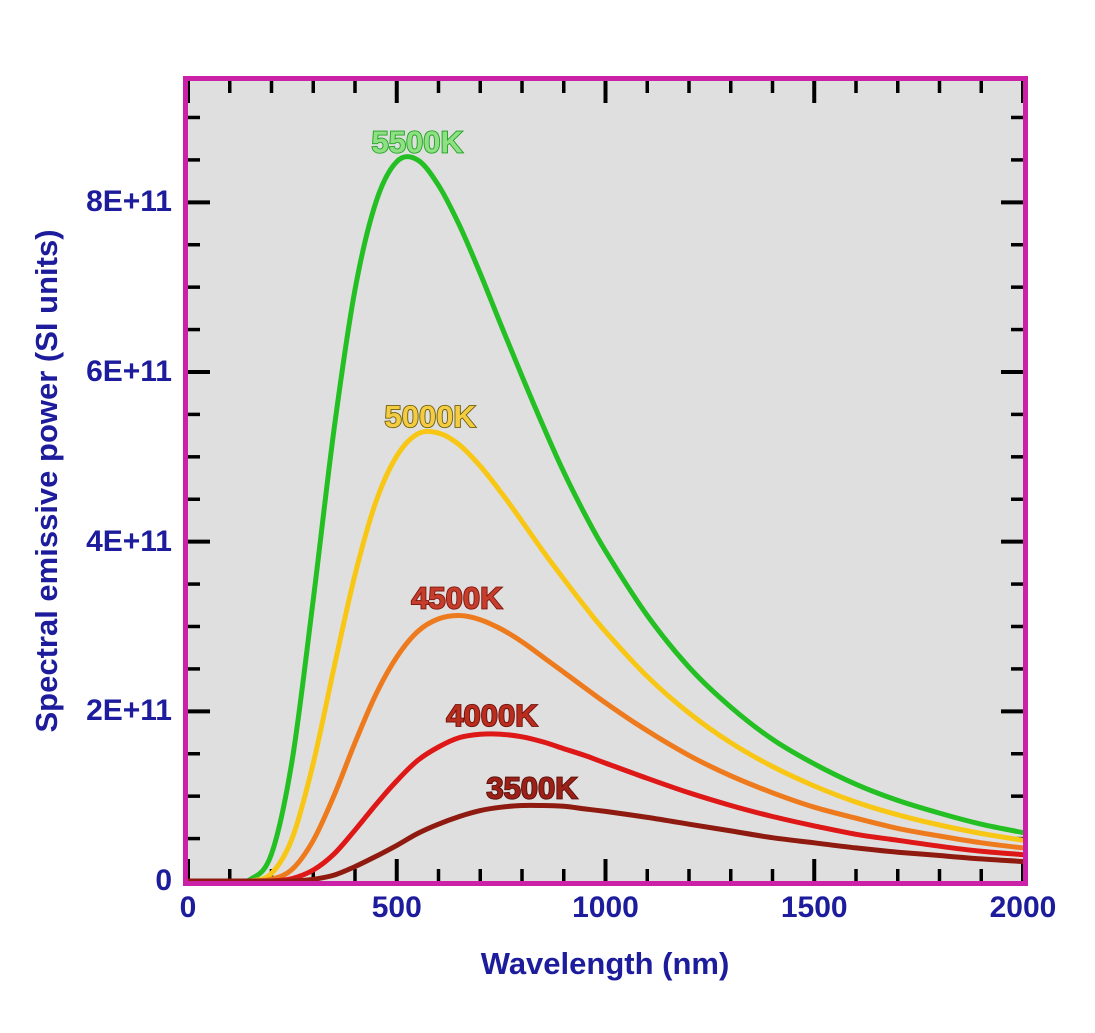 This screenshot has height=1033, width=1095. I want to click on x-axis-title: Wavelength (nm), so click(605, 963).